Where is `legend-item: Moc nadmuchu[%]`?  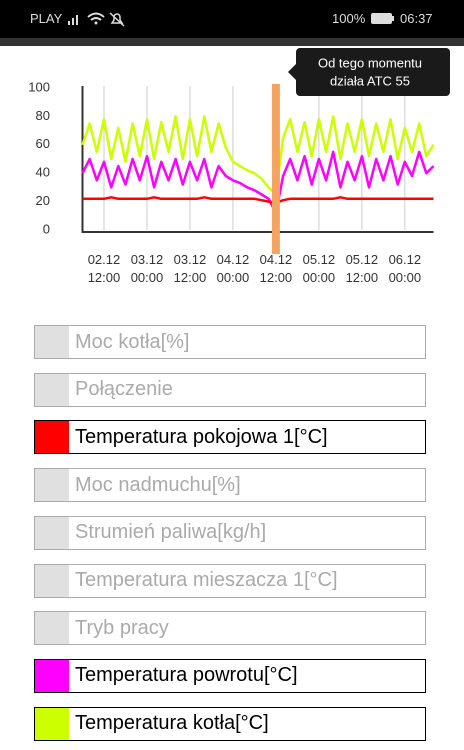 legend-item: Moc nadmuchu[%] is located at coordinates (230, 485).